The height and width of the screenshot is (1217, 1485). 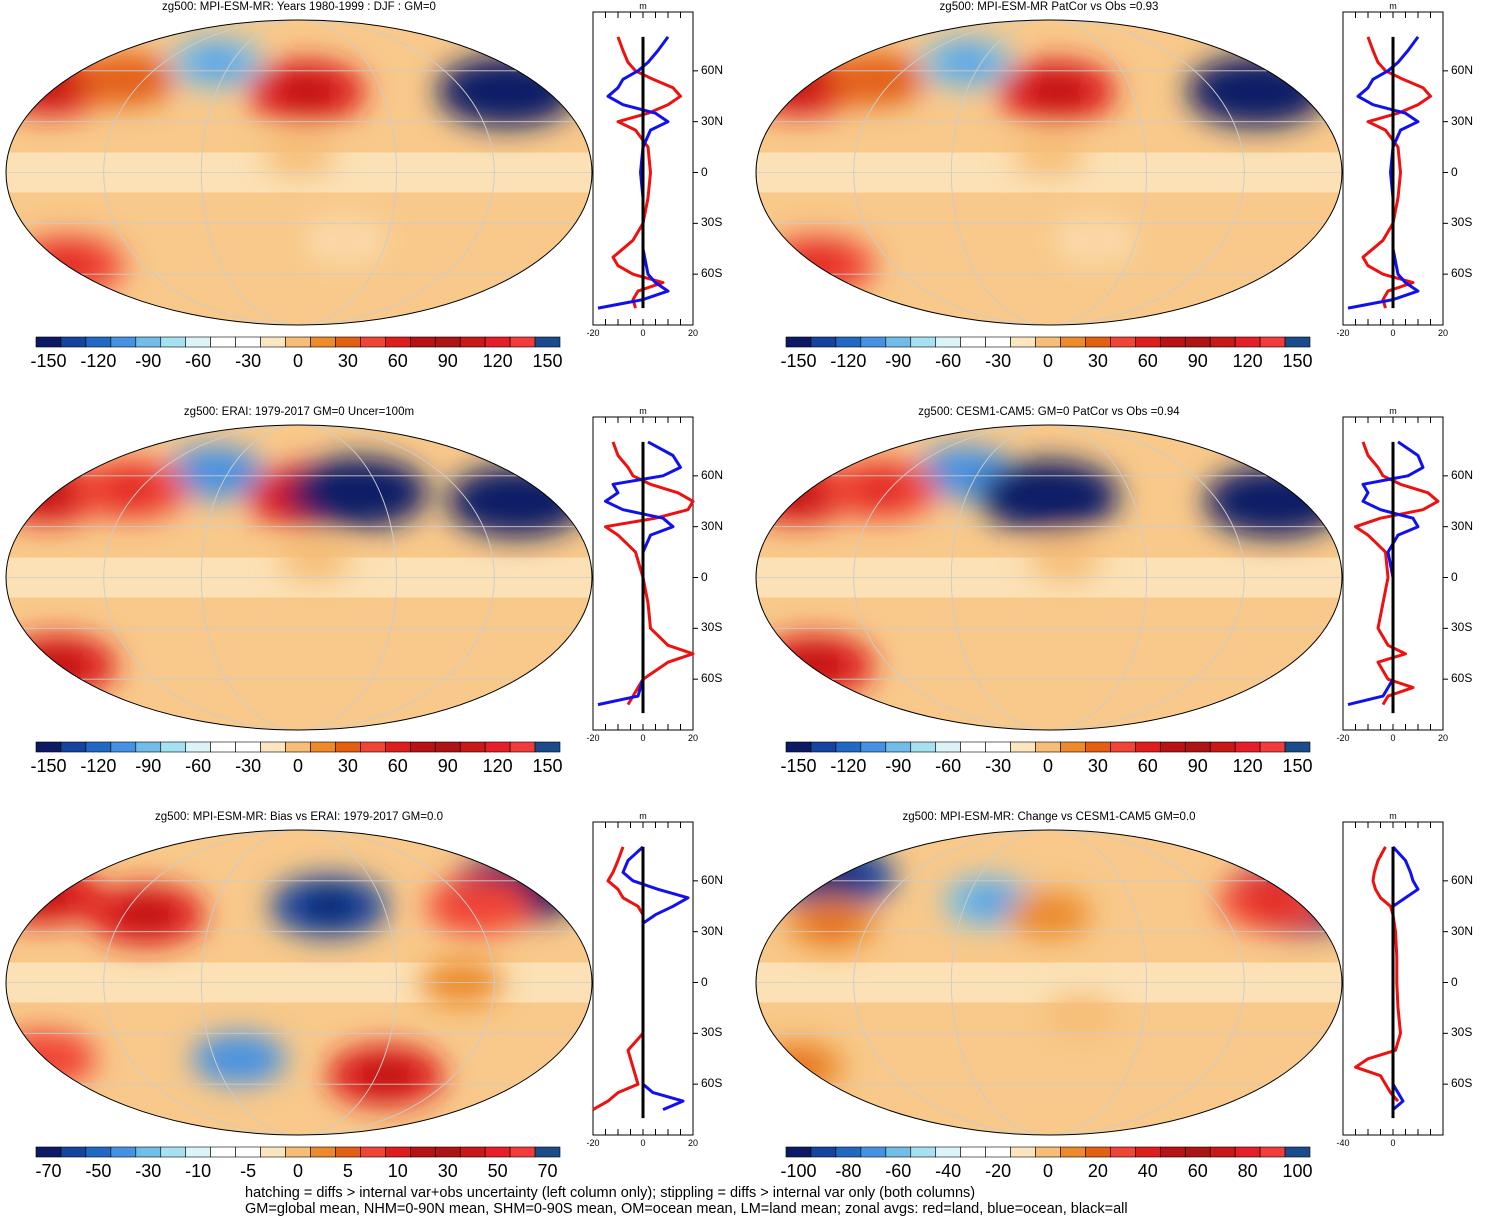 I want to click on profile-unit: m, so click(x=643, y=816).